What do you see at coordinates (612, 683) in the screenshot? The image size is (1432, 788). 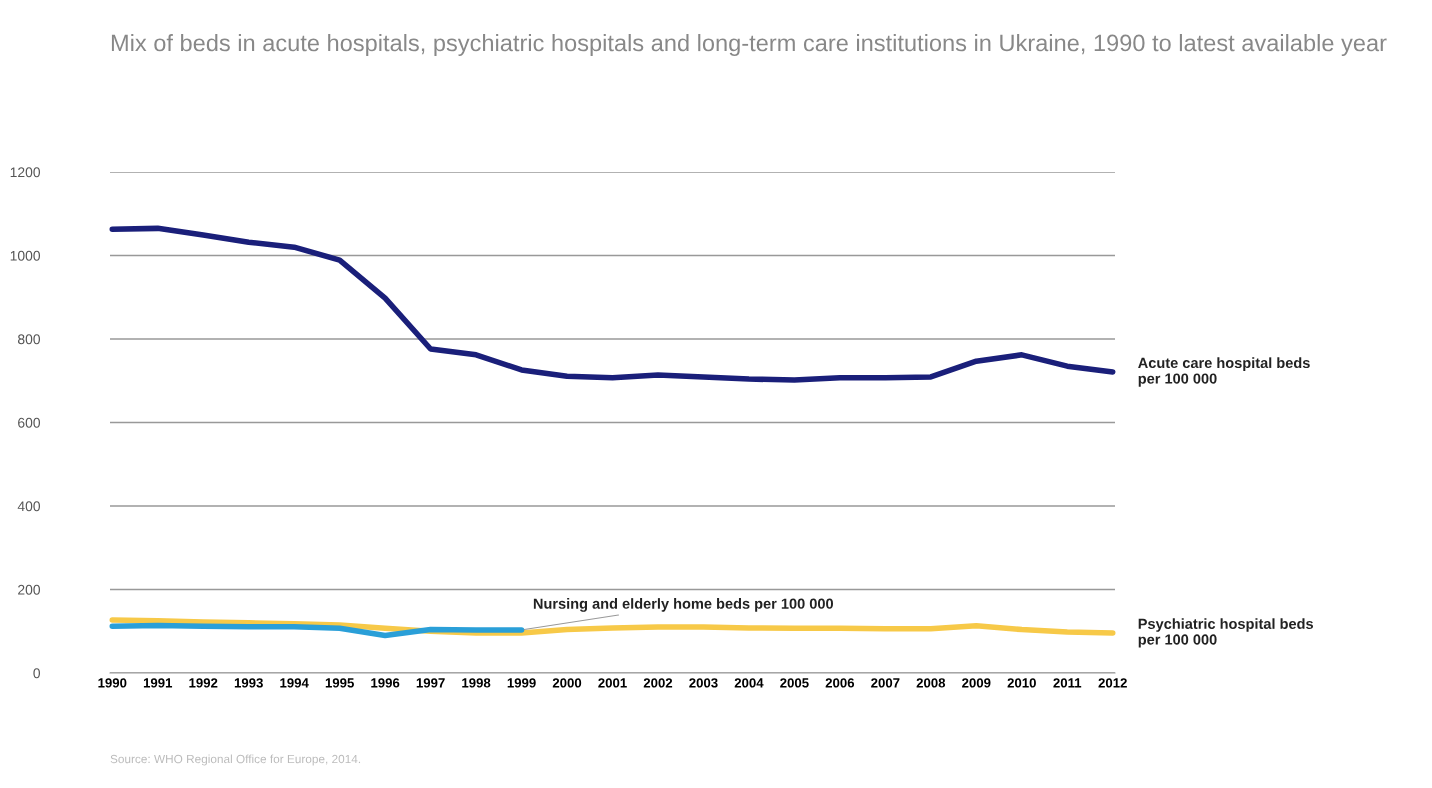 I see `x-tick-label: 2001` at bounding box center [612, 683].